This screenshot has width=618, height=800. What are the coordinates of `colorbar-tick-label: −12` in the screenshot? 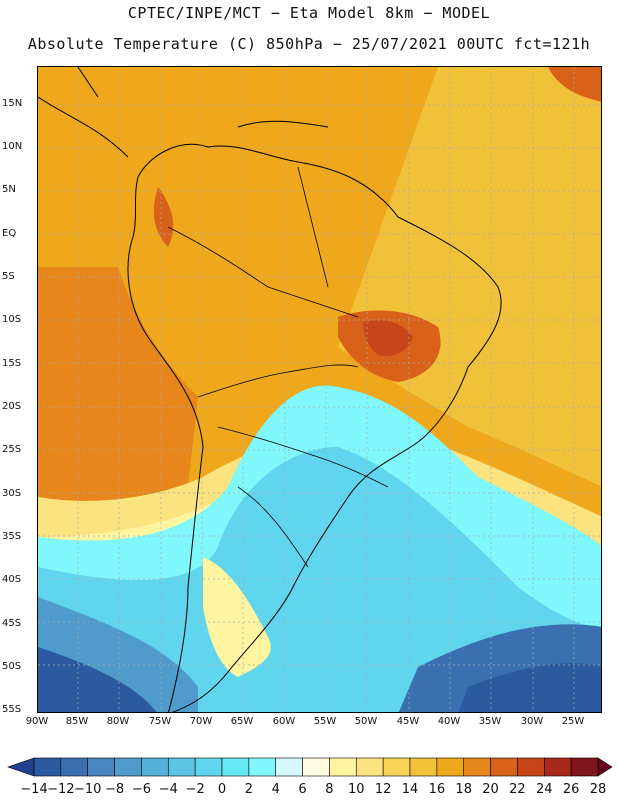 It's located at (61, 789).